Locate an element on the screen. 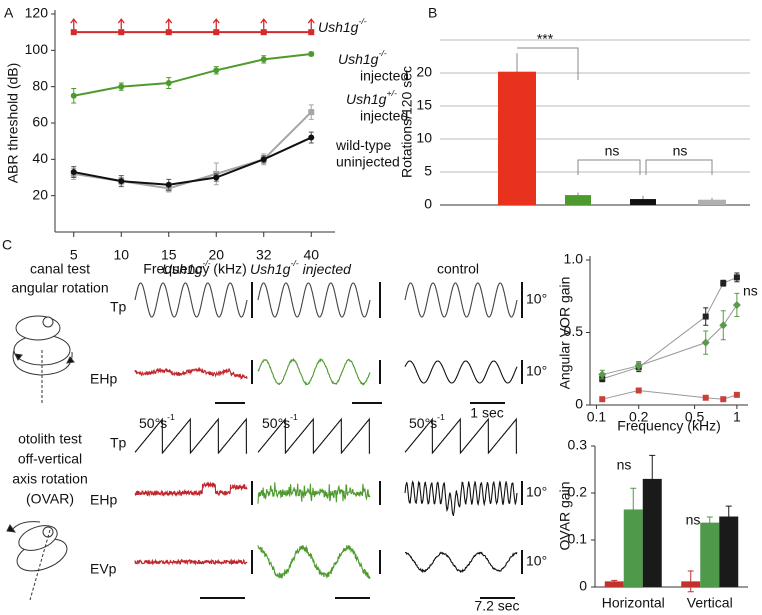 The width and height of the screenshot is (762, 615). y-tick-label: 0.5 is located at coordinates (574, 331).